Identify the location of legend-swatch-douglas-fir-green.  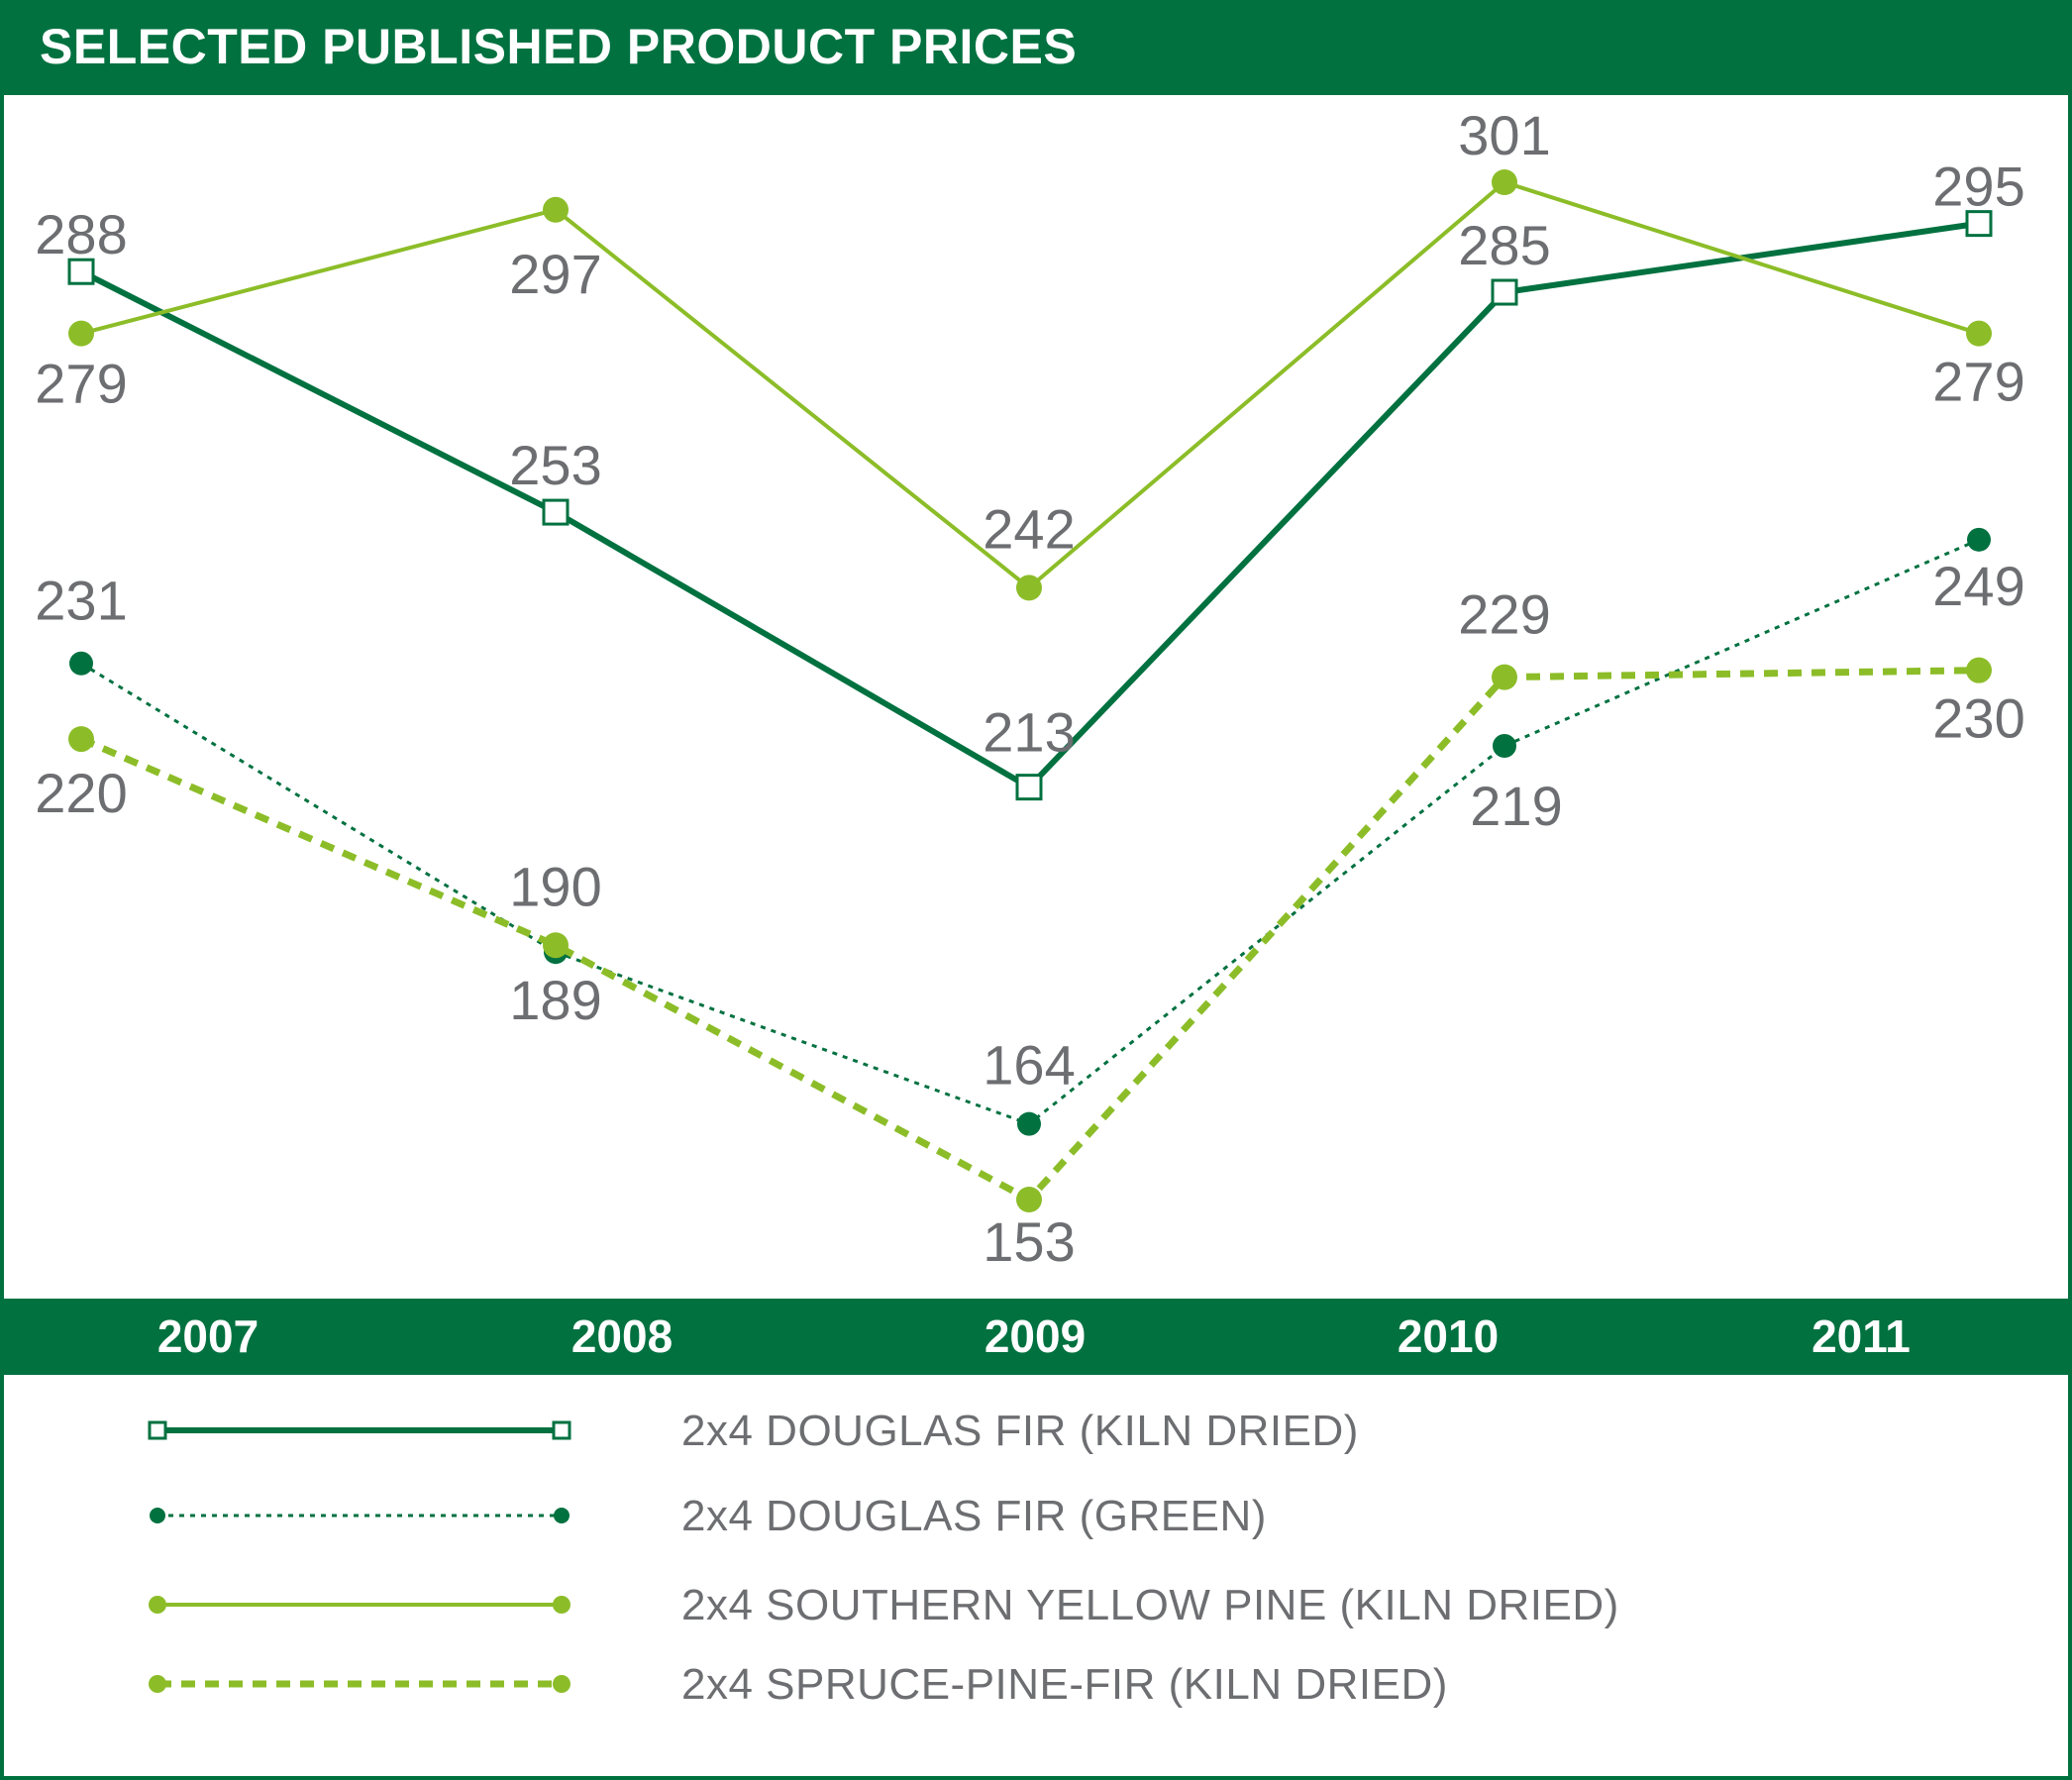
(360, 1515).